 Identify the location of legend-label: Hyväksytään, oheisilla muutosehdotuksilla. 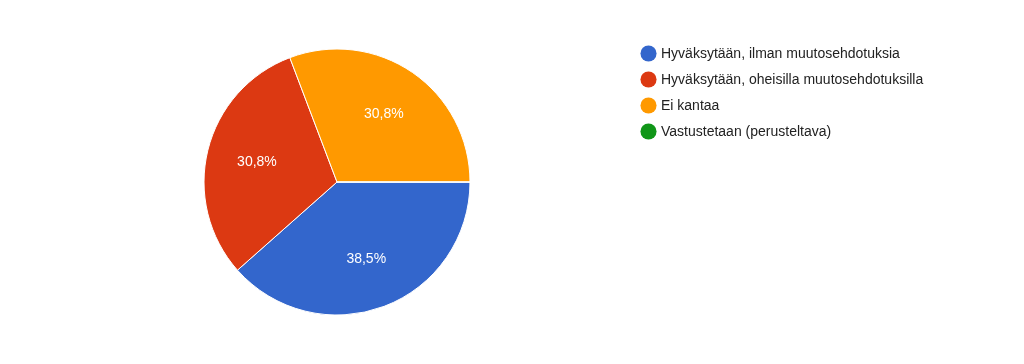
(792, 78).